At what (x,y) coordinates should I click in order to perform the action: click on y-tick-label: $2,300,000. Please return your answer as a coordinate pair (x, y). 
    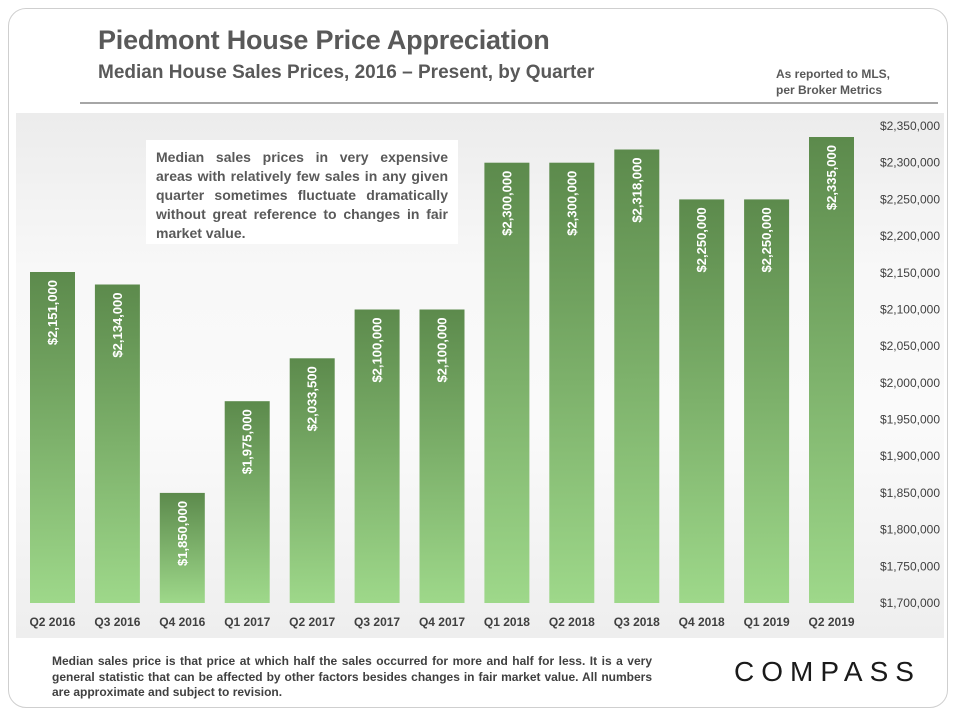
    Looking at the image, I should click on (910, 163).